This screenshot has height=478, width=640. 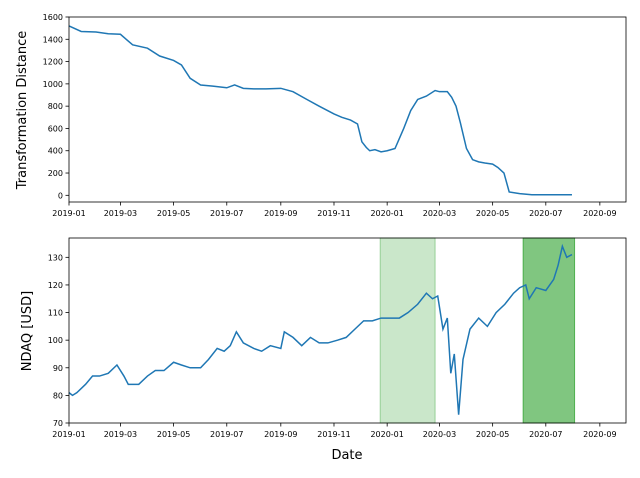 I want to click on y-tick-label: 1600, so click(x=53, y=17).